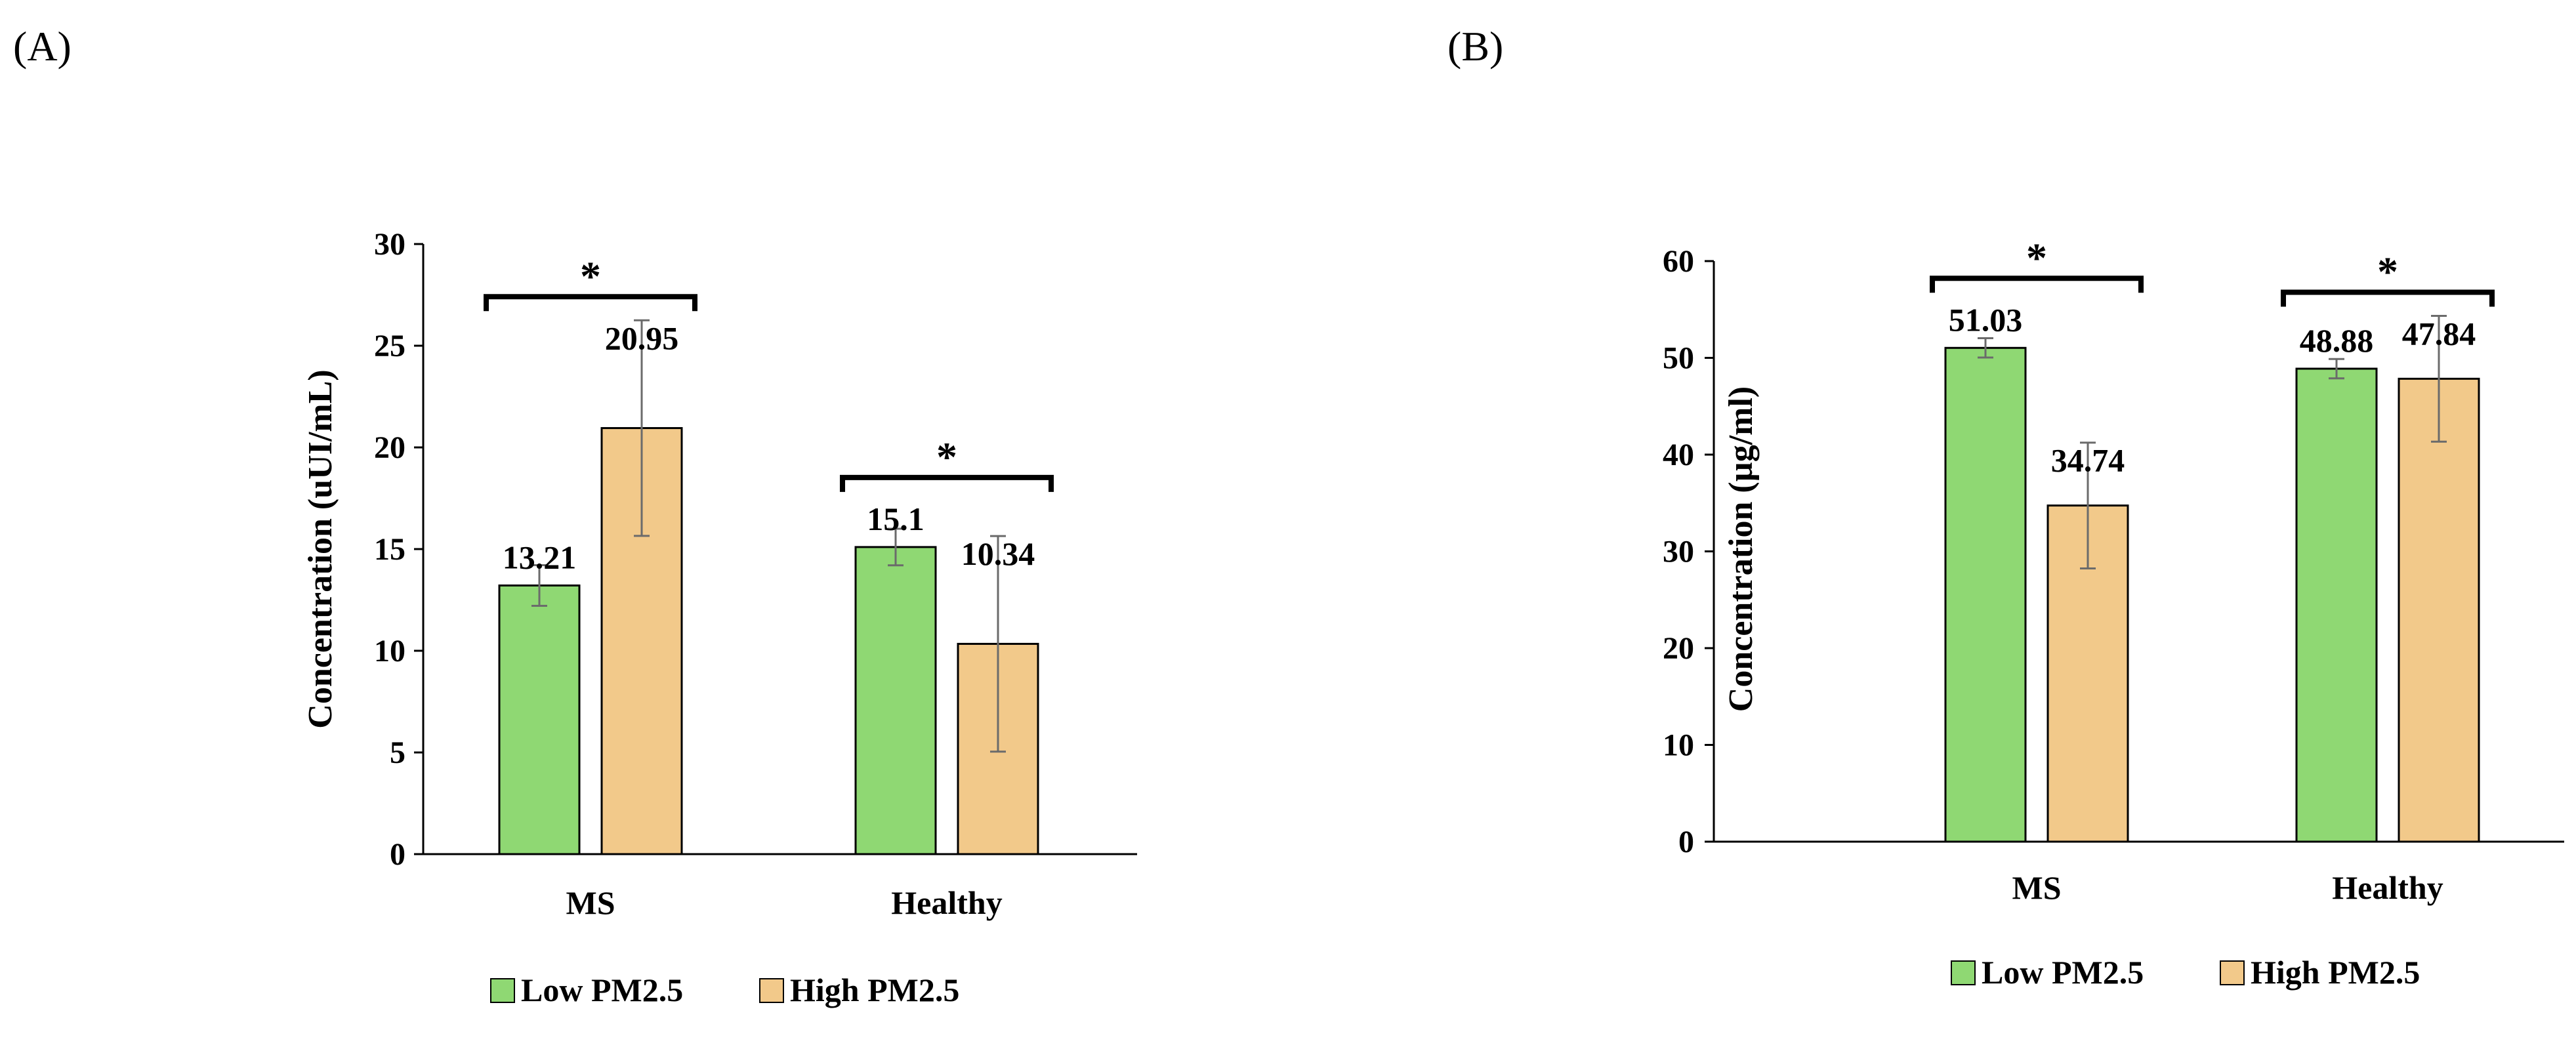 Image resolution: width=2576 pixels, height=1047 pixels. Describe the element at coordinates (642, 337) in the screenshot. I see `data-label: 20.95` at that location.